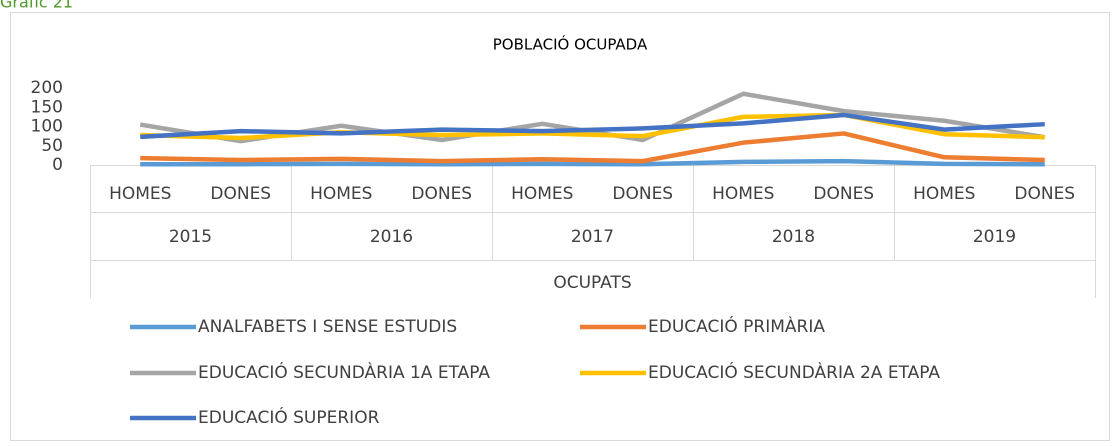  Describe the element at coordinates (190, 237) in the screenshot. I see `group-label: 2015` at that location.